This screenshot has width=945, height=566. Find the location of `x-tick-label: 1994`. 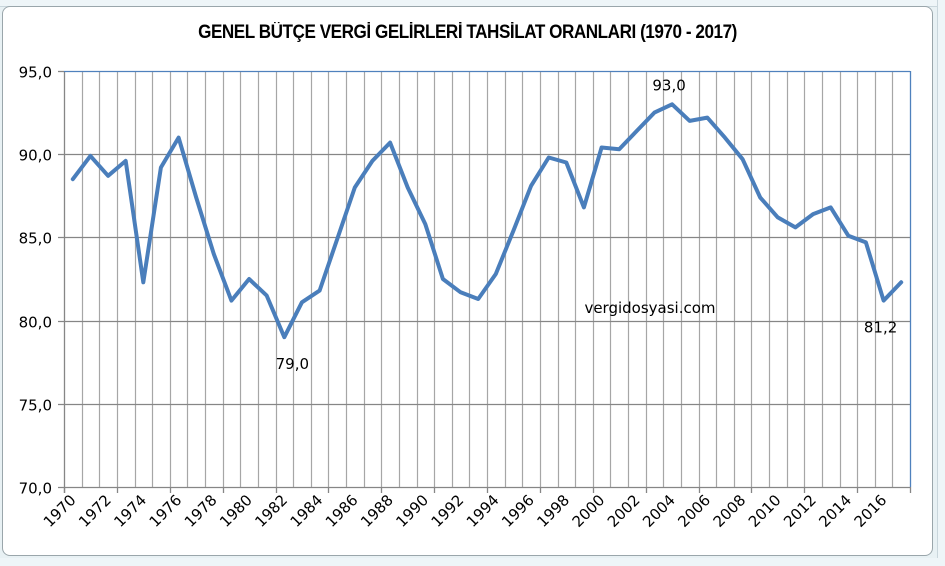

x-tick-label: 1994 is located at coordinates (483, 511).